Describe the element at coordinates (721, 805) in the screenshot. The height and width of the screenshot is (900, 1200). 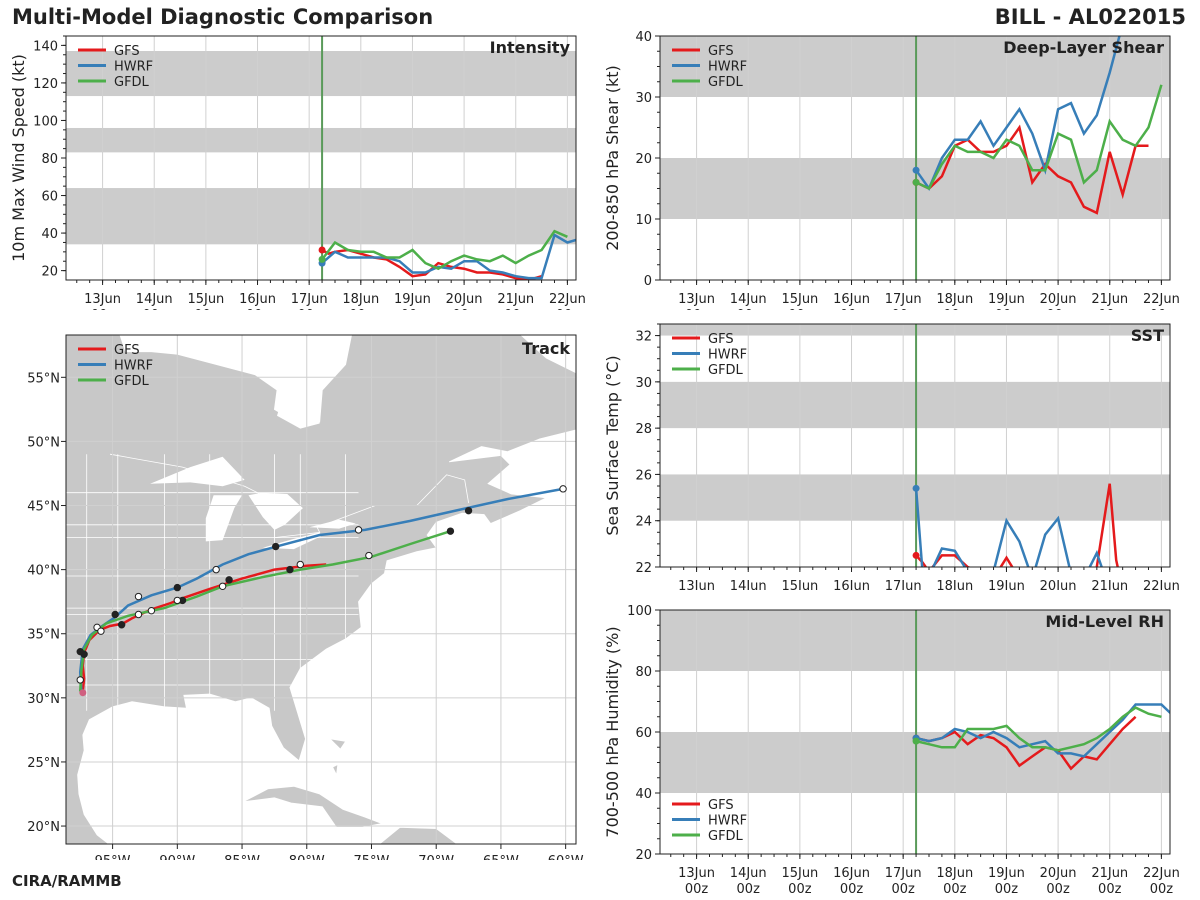
I see `rh-legend-label-gfs: GFS` at that location.